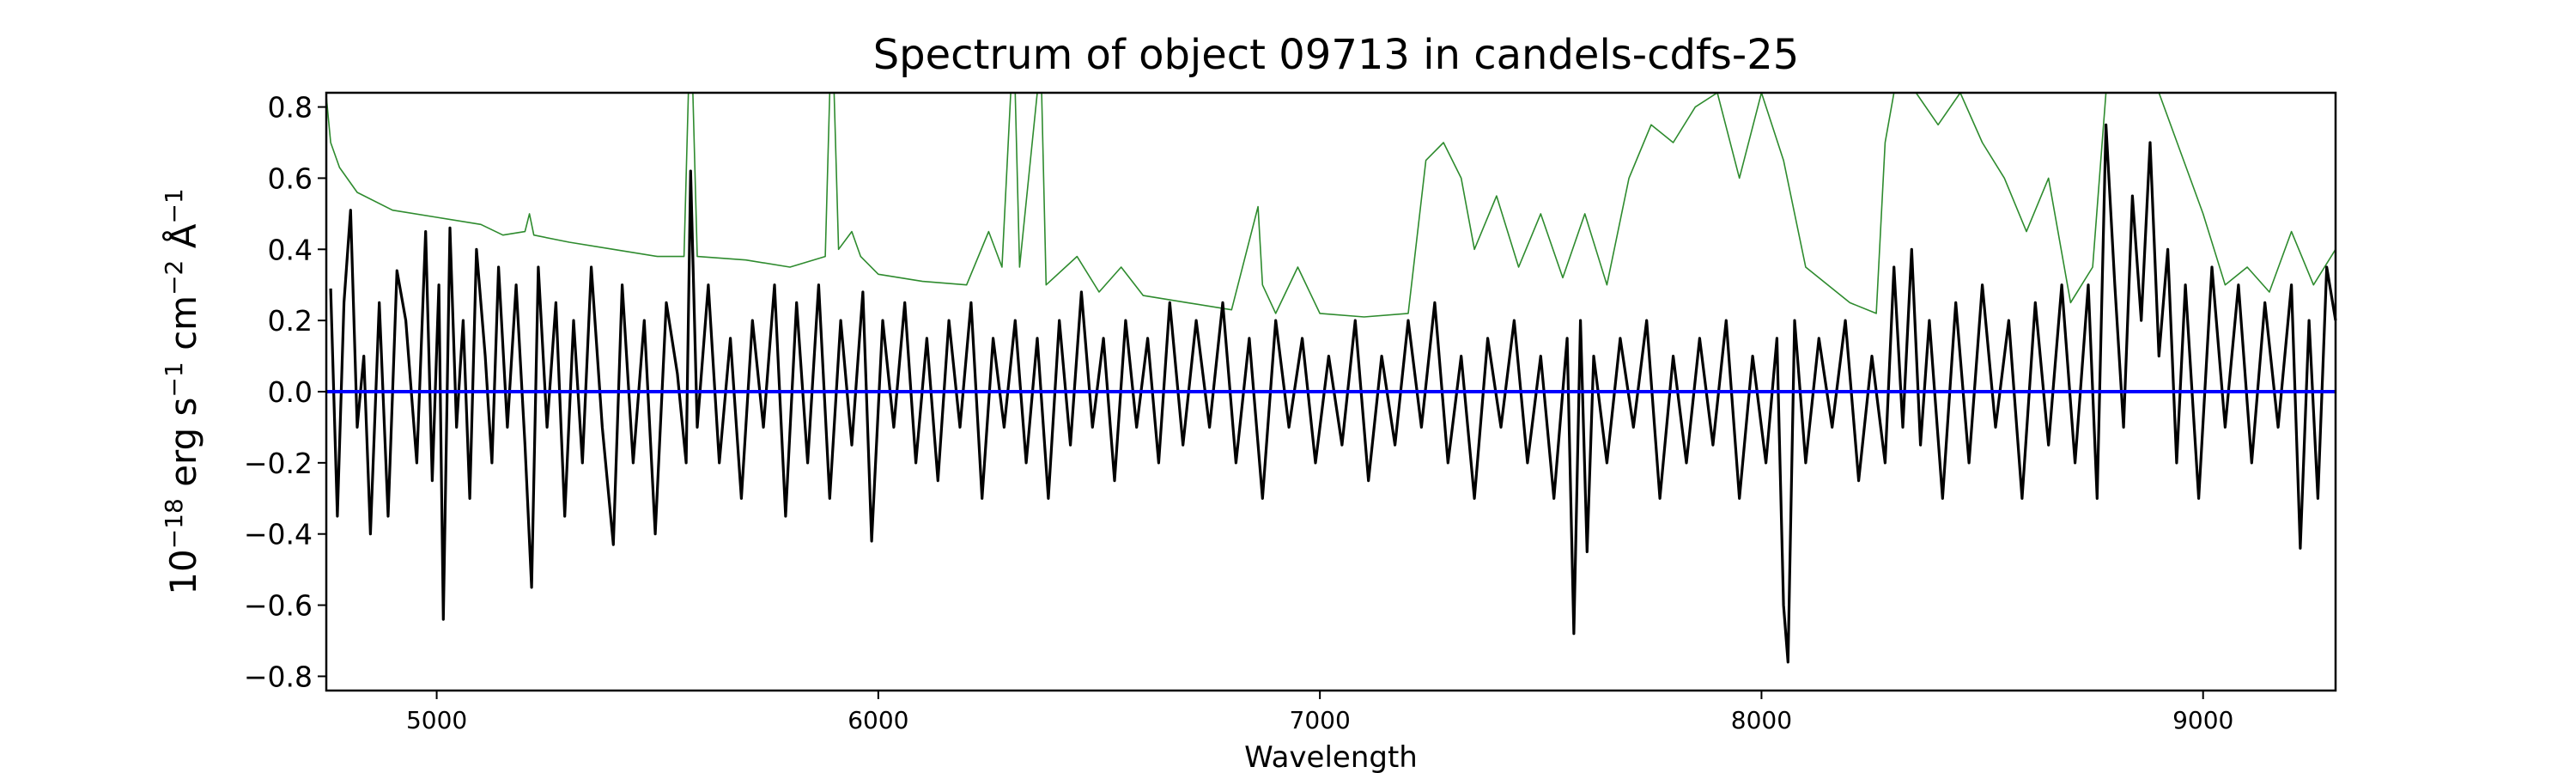 The width and height of the screenshot is (2576, 773). I want to click on x-tick-label: 9000, so click(2202, 720).